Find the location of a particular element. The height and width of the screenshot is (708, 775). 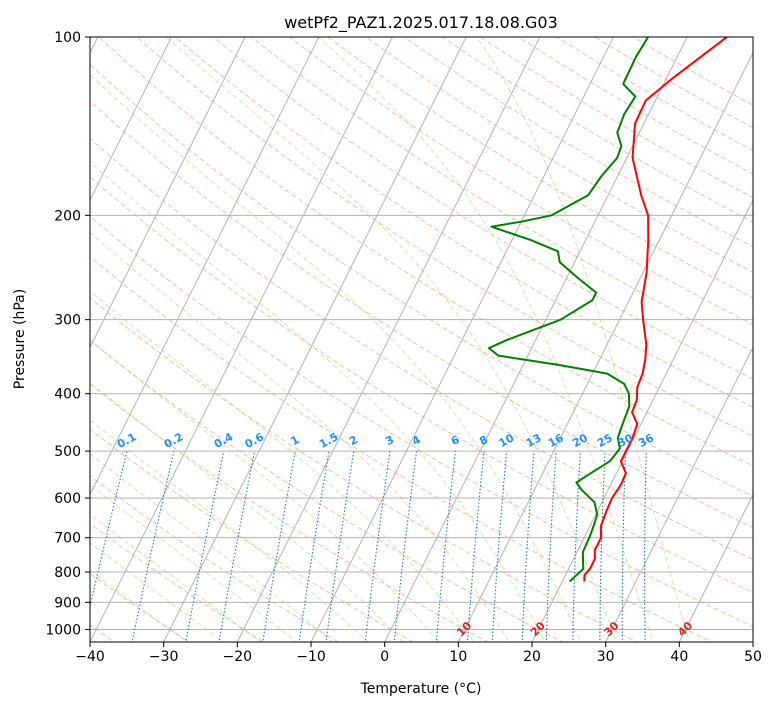

mixing-ratio-label: 0.4 is located at coordinates (224, 440).